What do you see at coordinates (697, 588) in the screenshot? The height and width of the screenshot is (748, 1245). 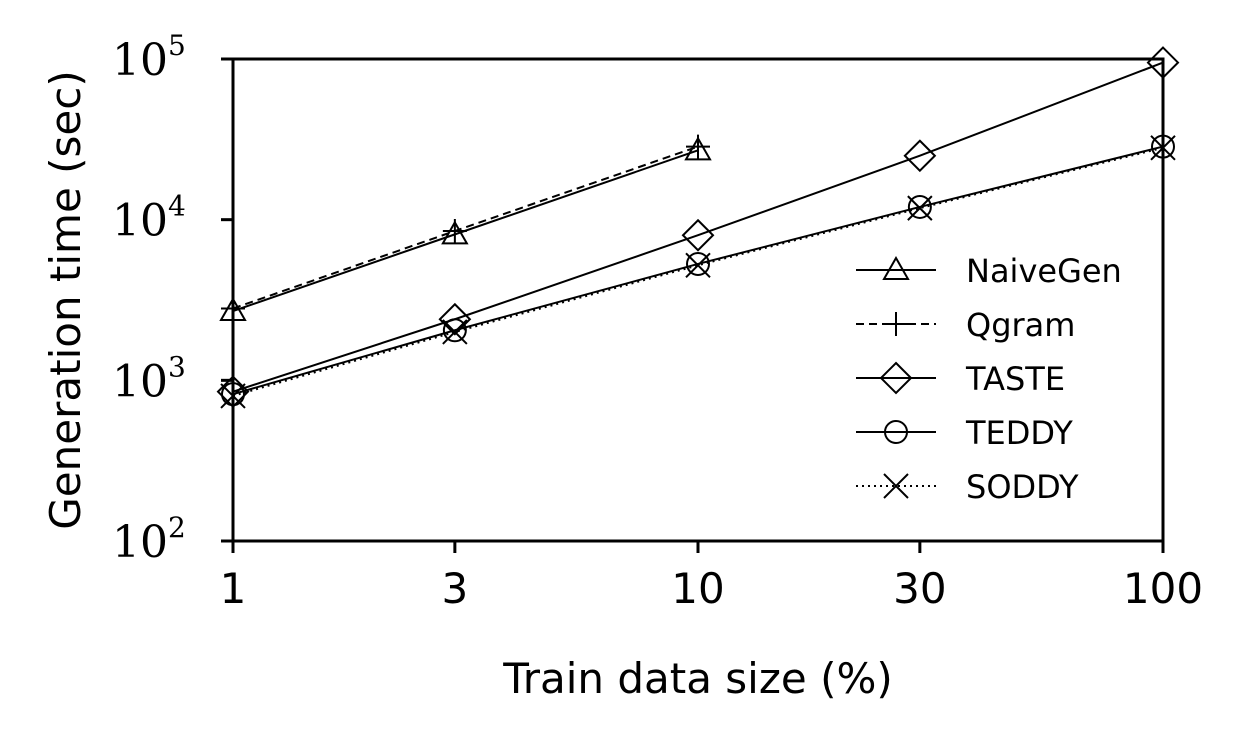 I see `x-tick-label: 10` at bounding box center [697, 588].